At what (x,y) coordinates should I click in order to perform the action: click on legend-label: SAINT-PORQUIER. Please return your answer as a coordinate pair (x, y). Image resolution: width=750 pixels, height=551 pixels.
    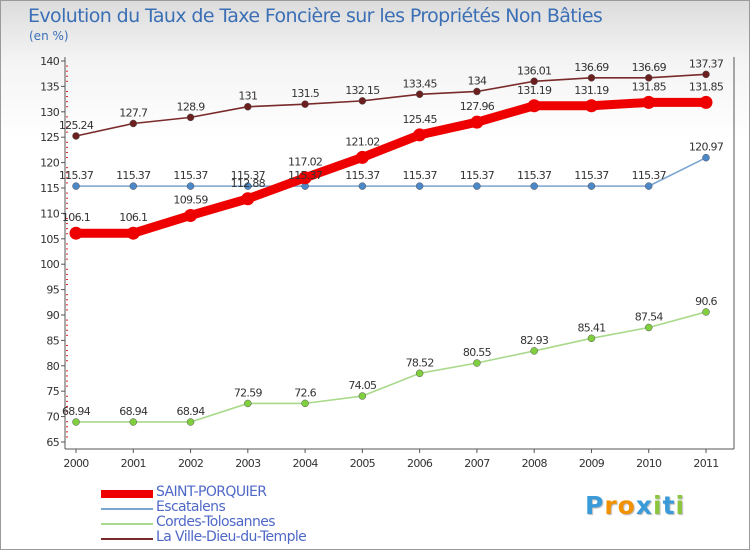
    Looking at the image, I should click on (211, 492).